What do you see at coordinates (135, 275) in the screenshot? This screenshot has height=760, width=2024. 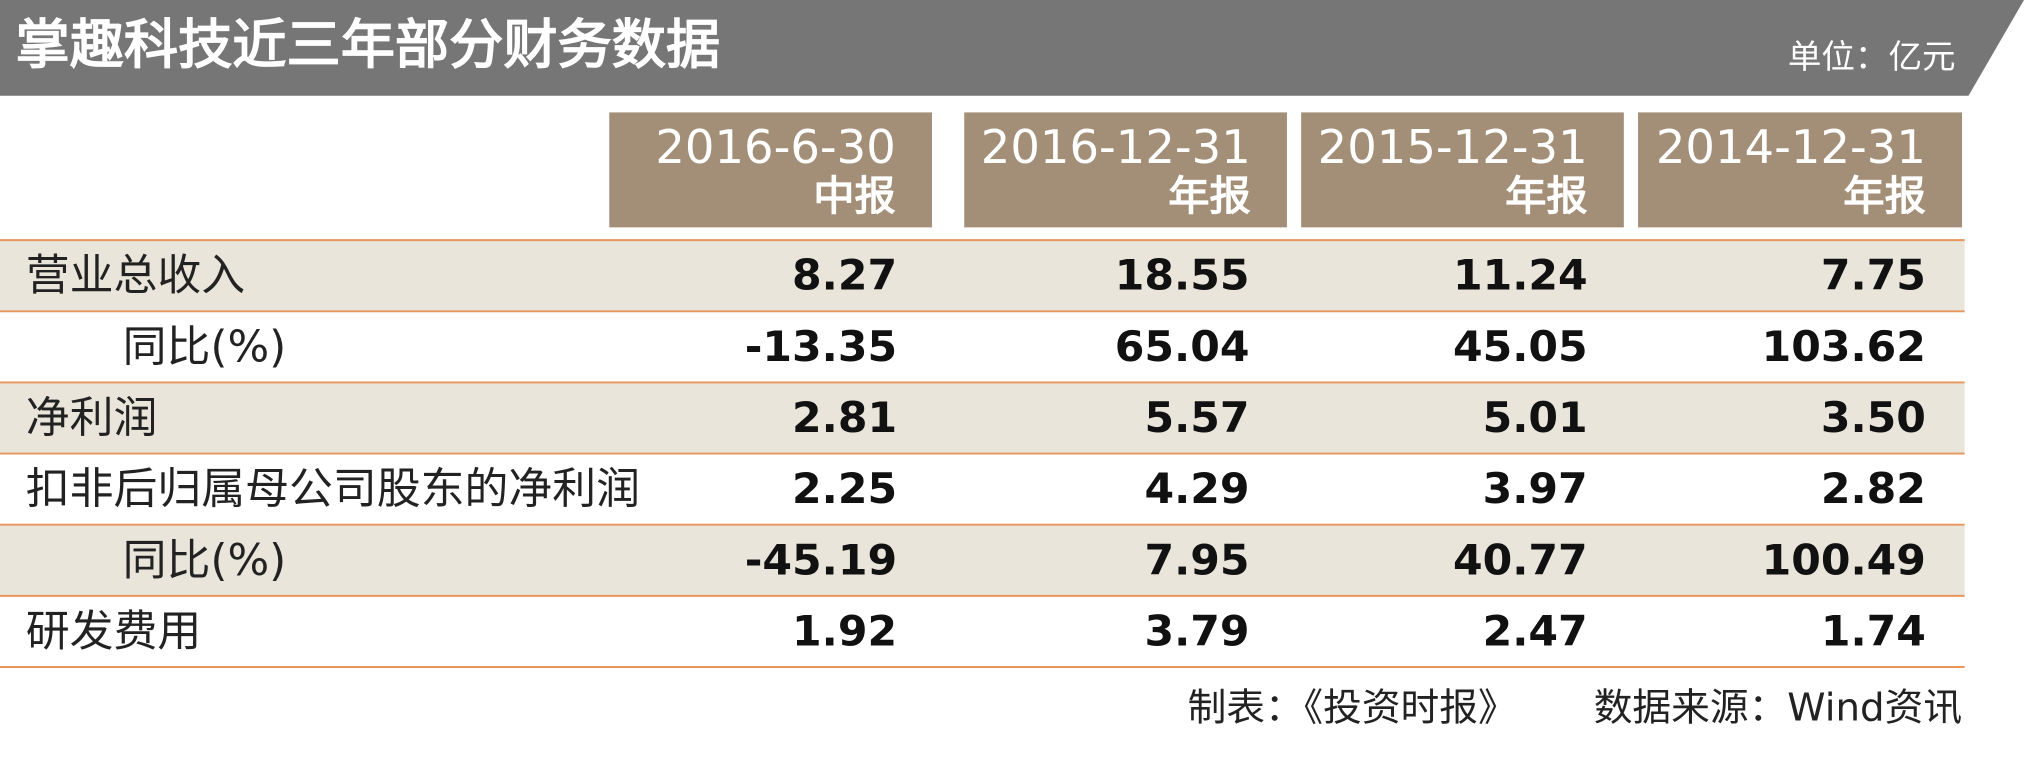 I see `row-label: 营业总收入` at bounding box center [135, 275].